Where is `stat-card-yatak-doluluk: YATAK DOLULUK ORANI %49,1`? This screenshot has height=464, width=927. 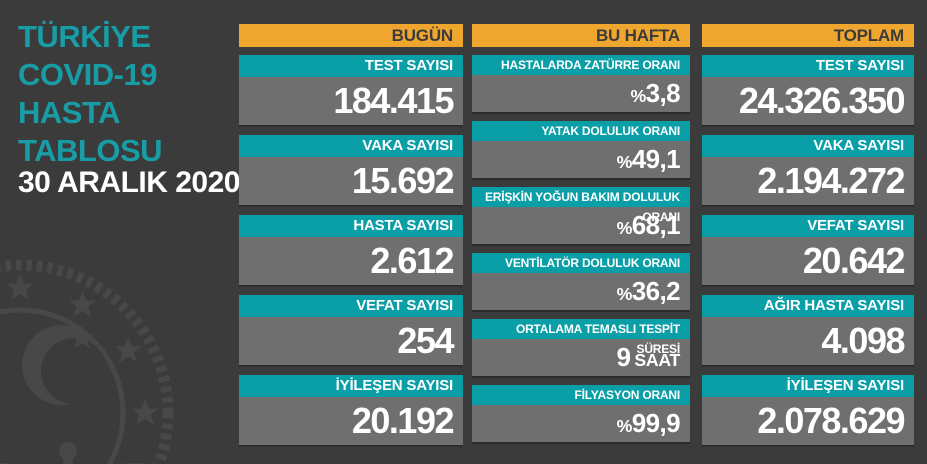
stat-card-yatak-doluluk: YATAK DOLULUK ORANI %49,1 is located at coordinates (581, 149).